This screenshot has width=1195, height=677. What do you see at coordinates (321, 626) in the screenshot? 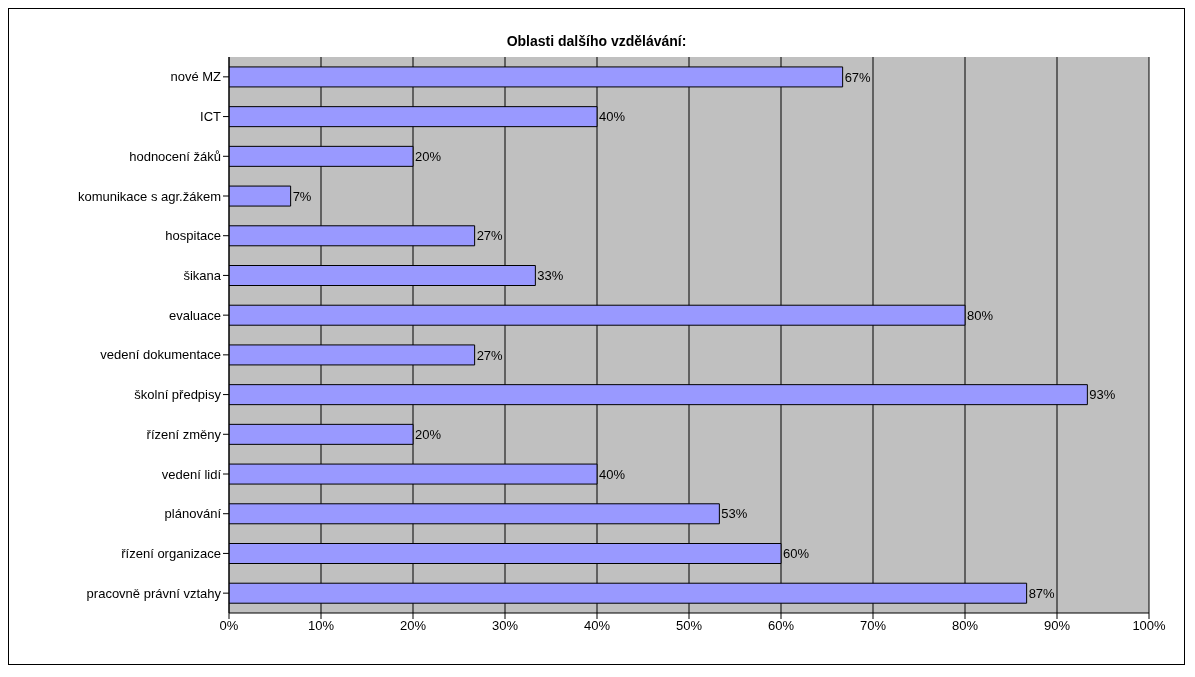
I see `x-tick-label: 10%` at bounding box center [321, 626].